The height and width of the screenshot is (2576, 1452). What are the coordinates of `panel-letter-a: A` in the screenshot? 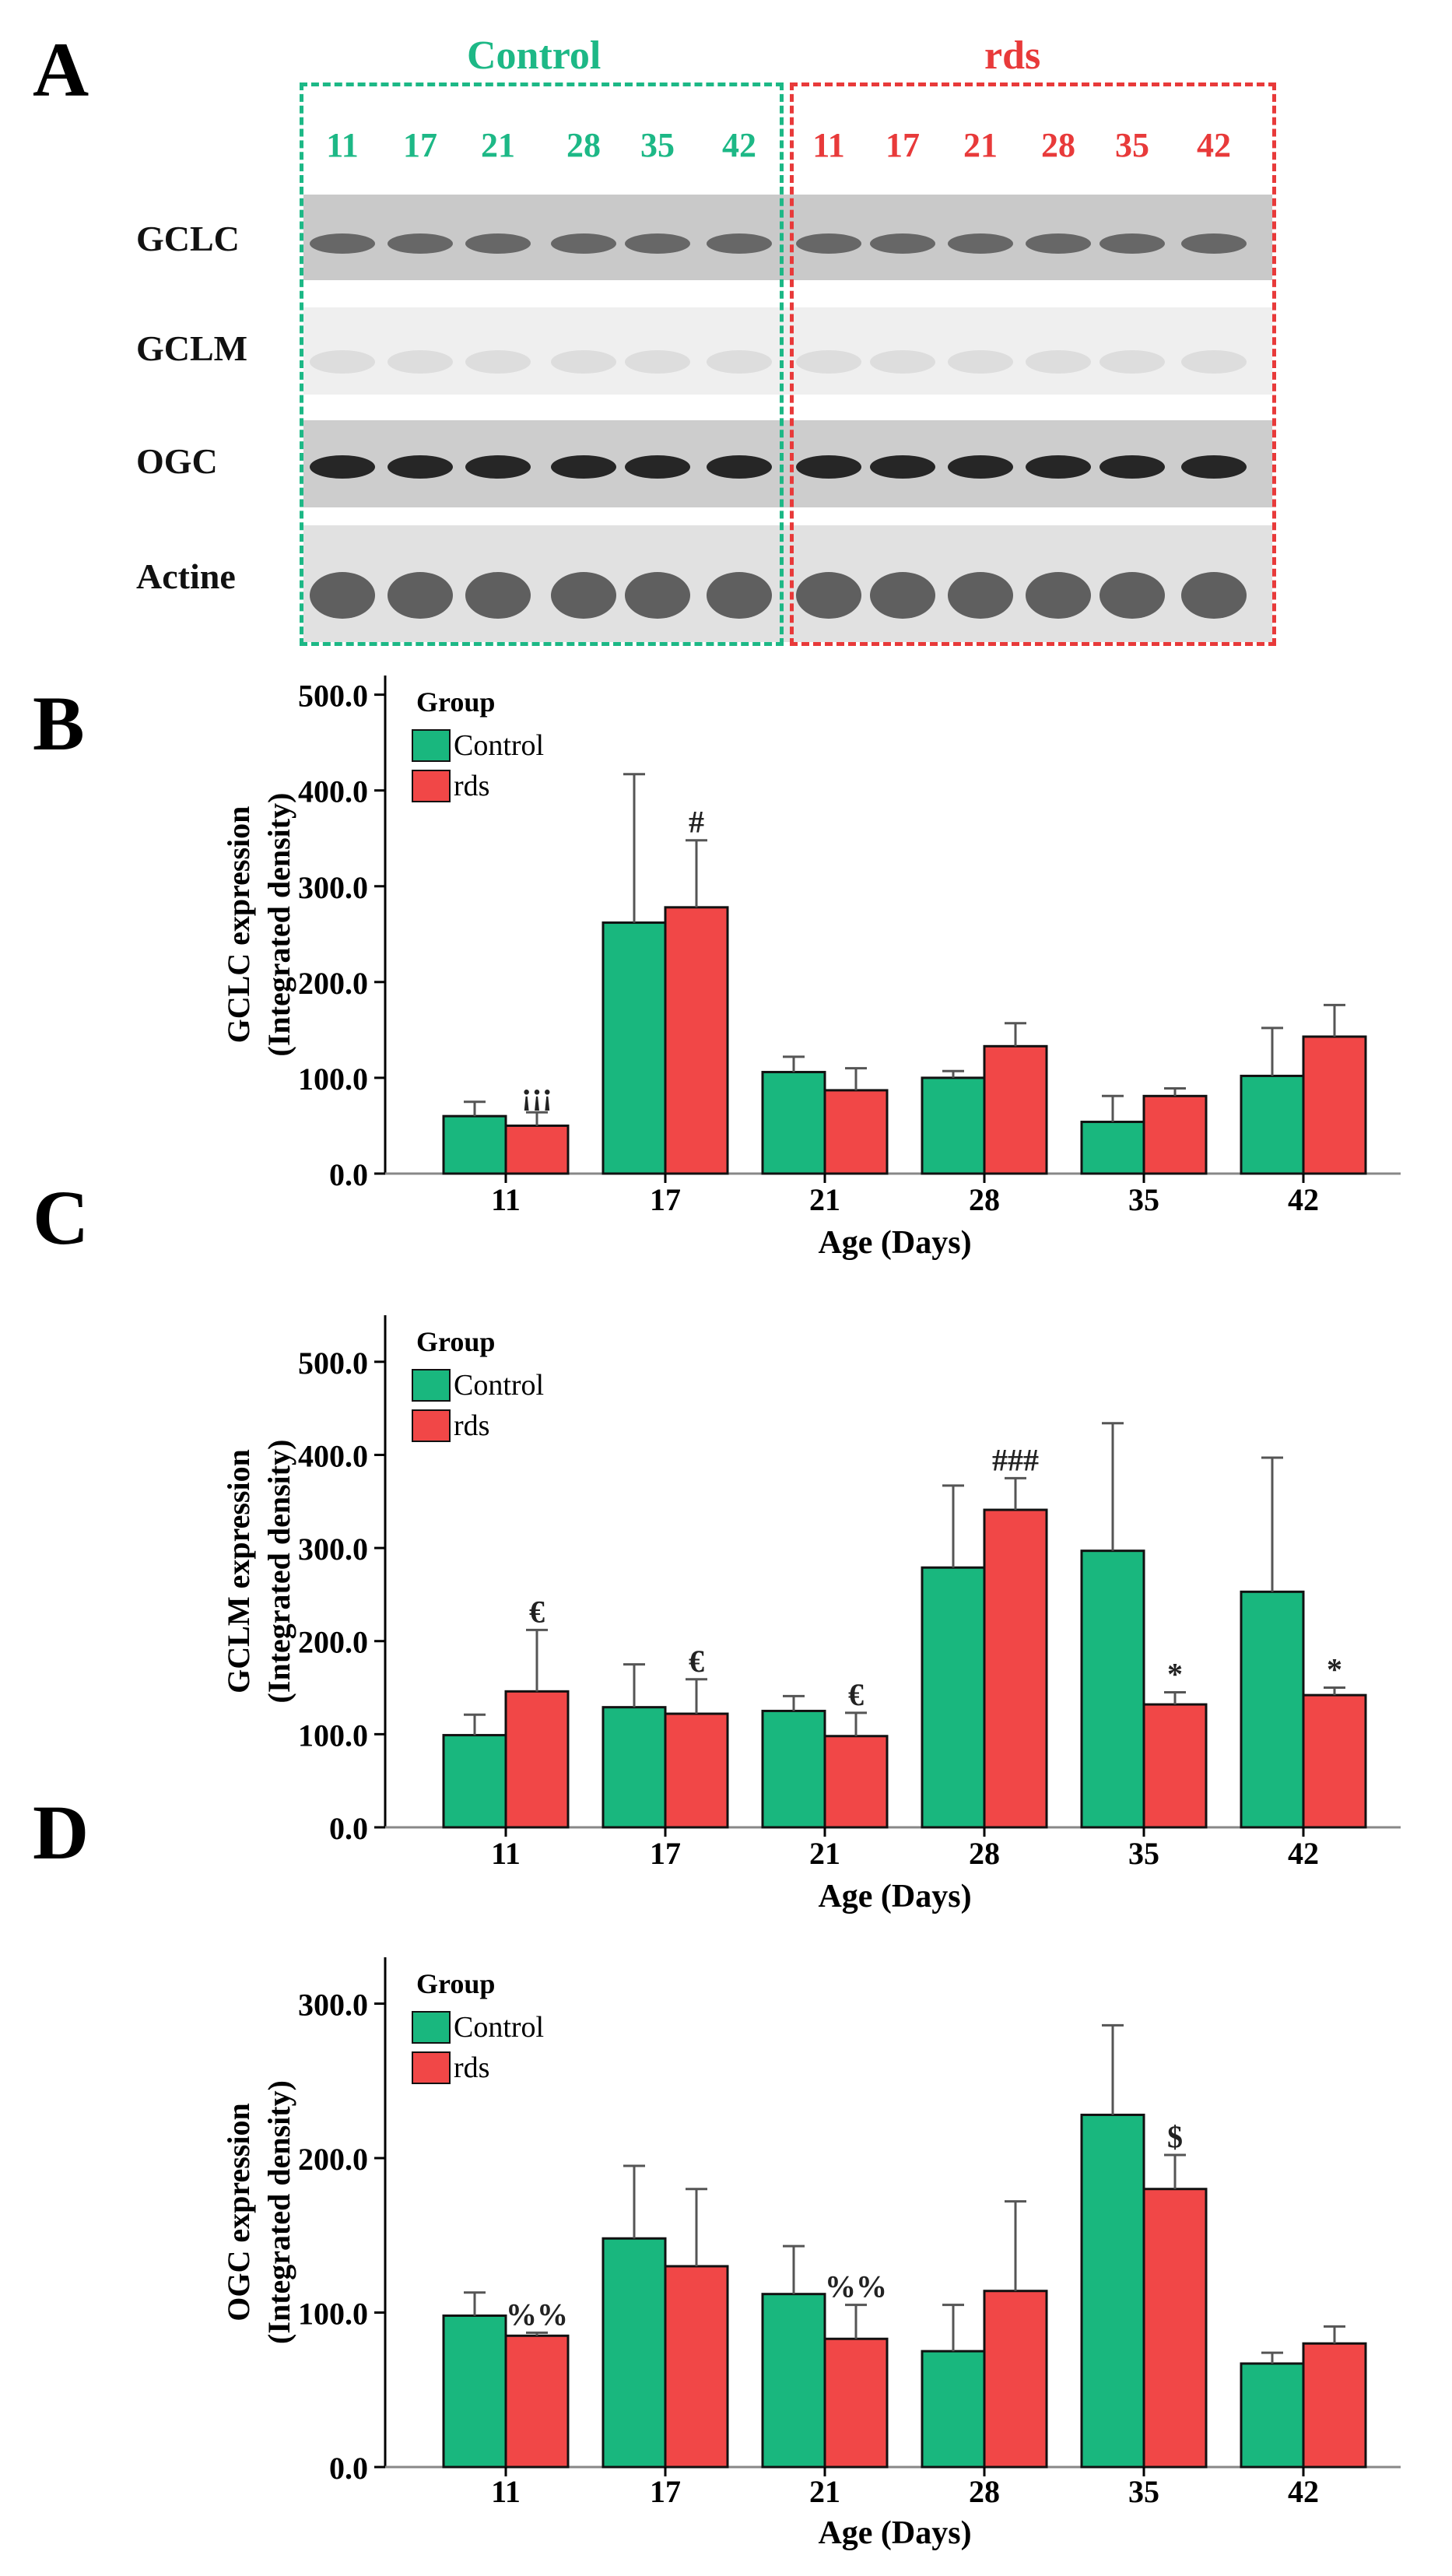 It's located at (61, 70).